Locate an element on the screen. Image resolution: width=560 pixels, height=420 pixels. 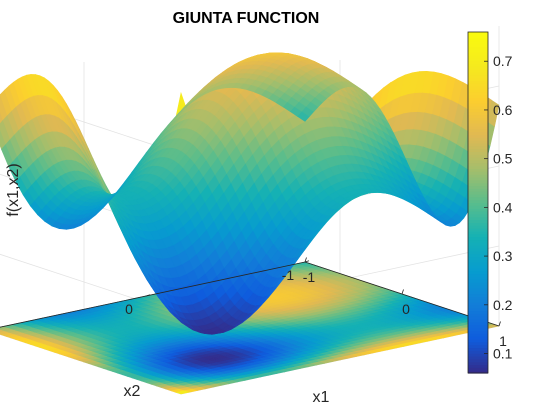
x-tick-label: 0 is located at coordinates (406, 309).